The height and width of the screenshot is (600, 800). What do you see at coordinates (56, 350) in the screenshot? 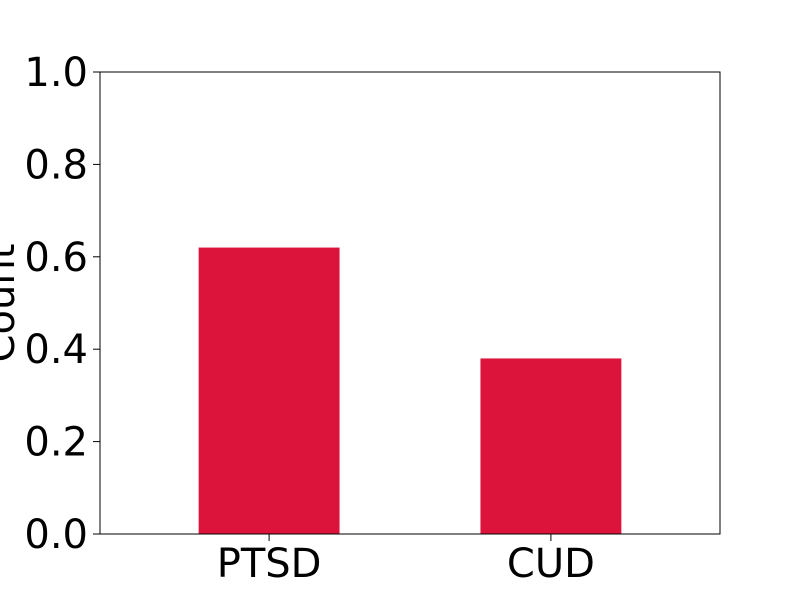
I see `y-tick-label: 0.4` at bounding box center [56, 350].